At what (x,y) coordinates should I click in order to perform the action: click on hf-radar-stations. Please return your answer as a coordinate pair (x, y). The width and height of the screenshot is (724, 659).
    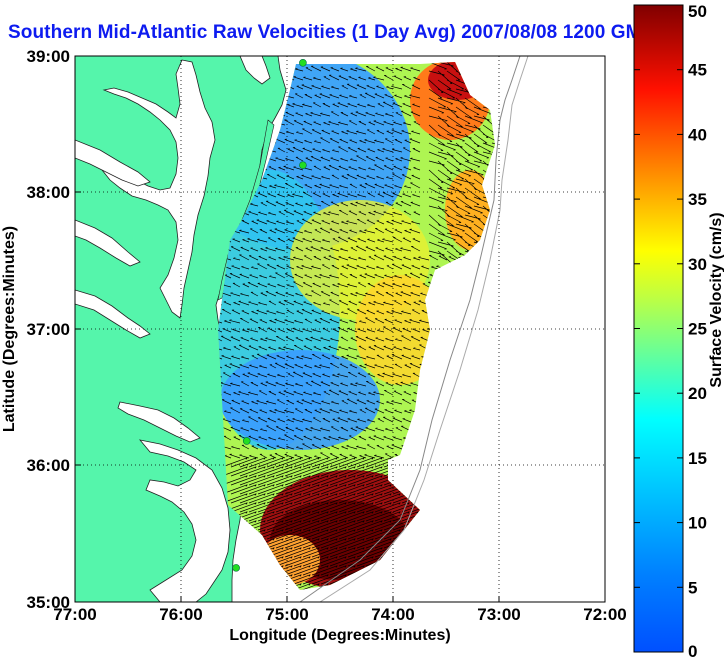
    Looking at the image, I should click on (269, 315).